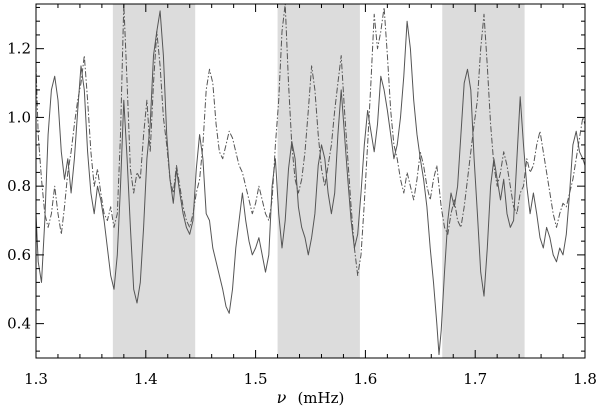 The image size is (600, 410). Describe the element at coordinates (320, 398) in the screenshot. I see `x-axis-unit: (mHz)` at that location.